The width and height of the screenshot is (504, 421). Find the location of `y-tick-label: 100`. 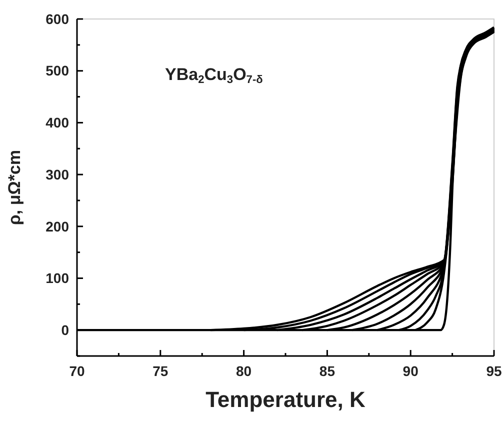

y-tick-label: 100 is located at coordinates (58, 278).